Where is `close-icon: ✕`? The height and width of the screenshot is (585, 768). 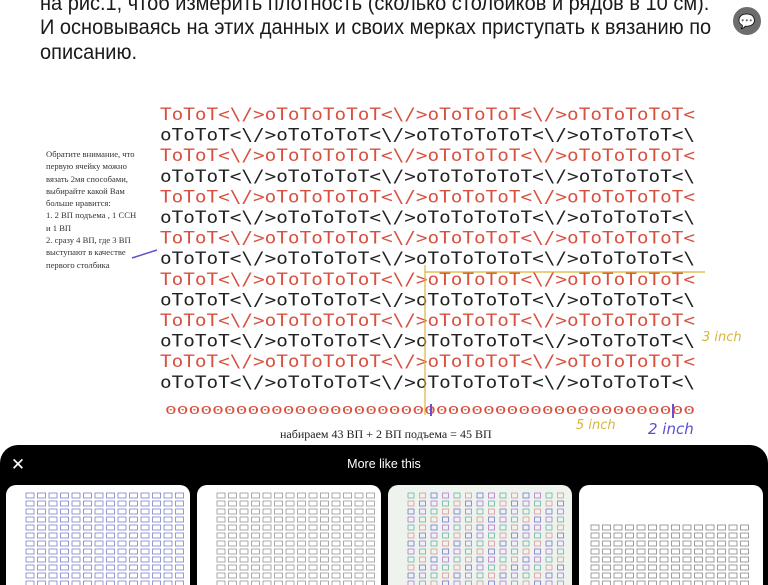 close-icon: ✕ is located at coordinates (18, 464).